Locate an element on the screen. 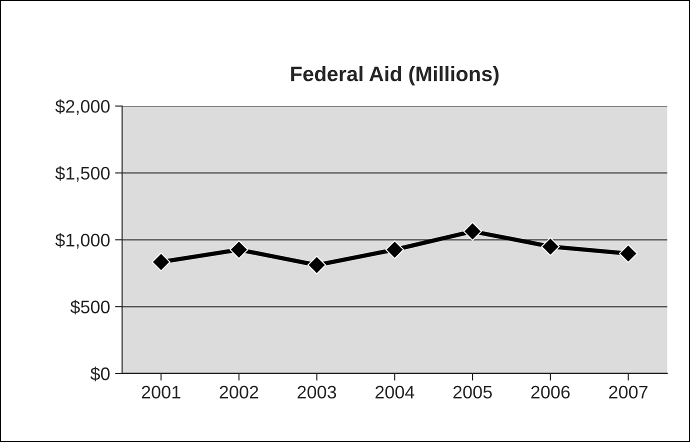 This screenshot has height=442, width=690. x-tick-label: 2006 is located at coordinates (550, 392).